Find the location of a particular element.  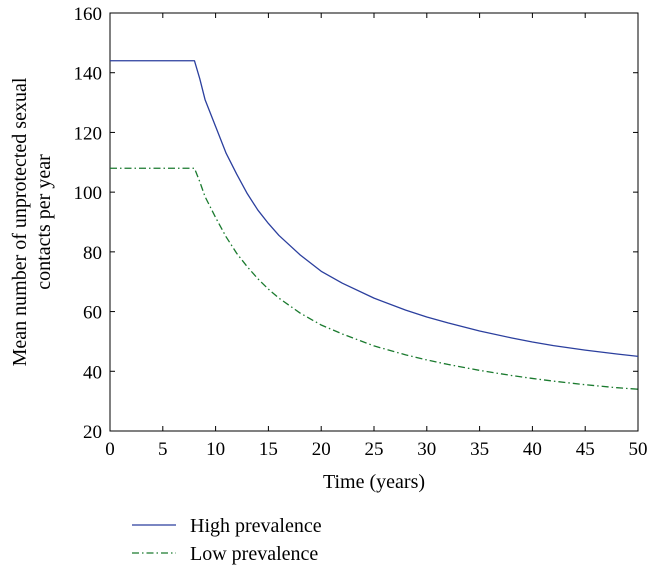

x-tick-label: 35 is located at coordinates (479, 449).